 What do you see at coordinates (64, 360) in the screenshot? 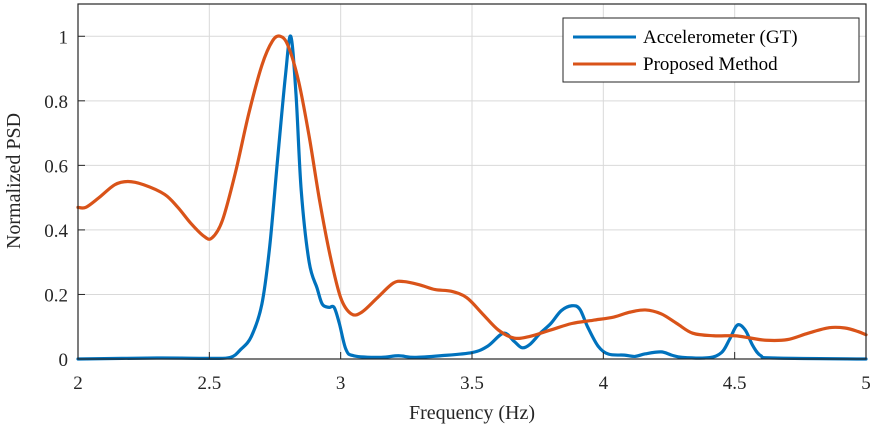
I see `y-tick-label: 0` at bounding box center [64, 360].